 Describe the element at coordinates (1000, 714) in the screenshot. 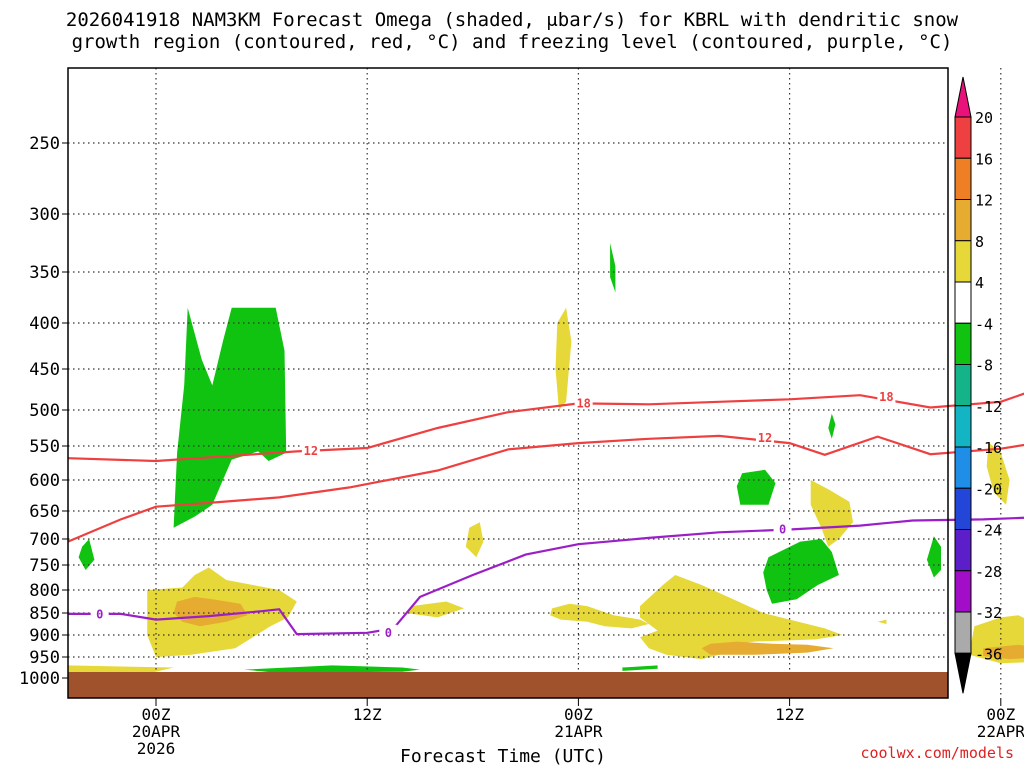

I see `x-tick-label-5-1: 00Z` at that location.